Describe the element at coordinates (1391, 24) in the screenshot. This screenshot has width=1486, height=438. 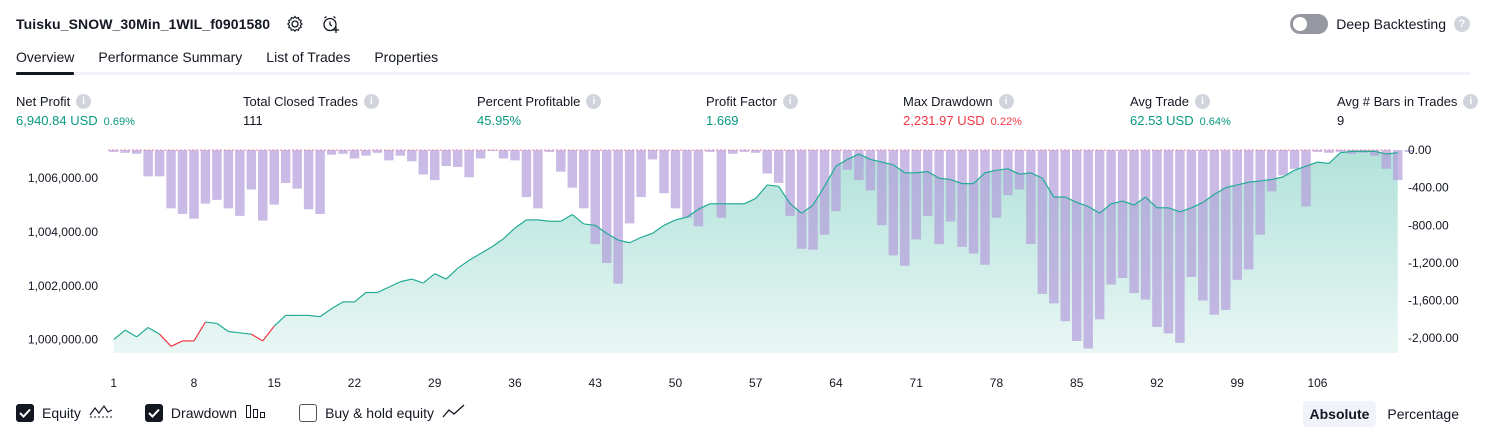
I see `deep-backtesting-label: Deep Backtesting` at that location.